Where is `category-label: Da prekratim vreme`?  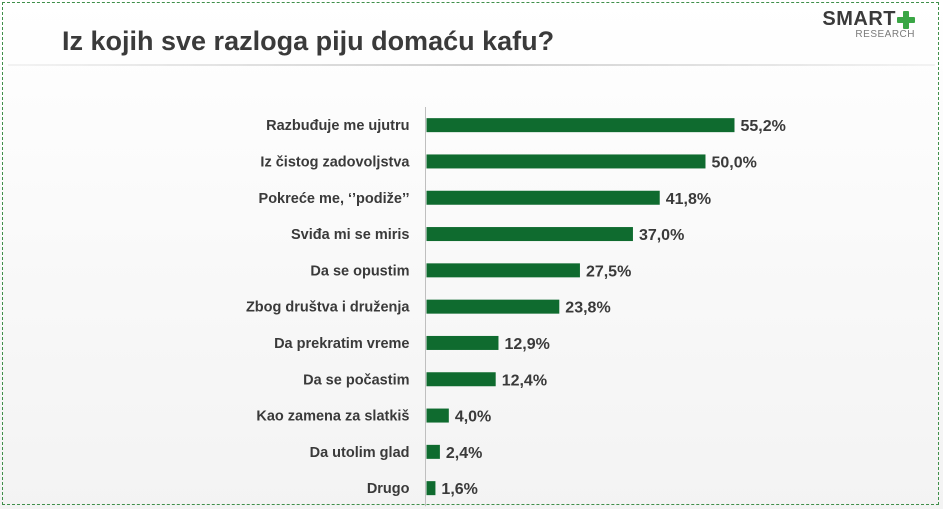 category-label: Da prekratim vreme is located at coordinates (341, 344).